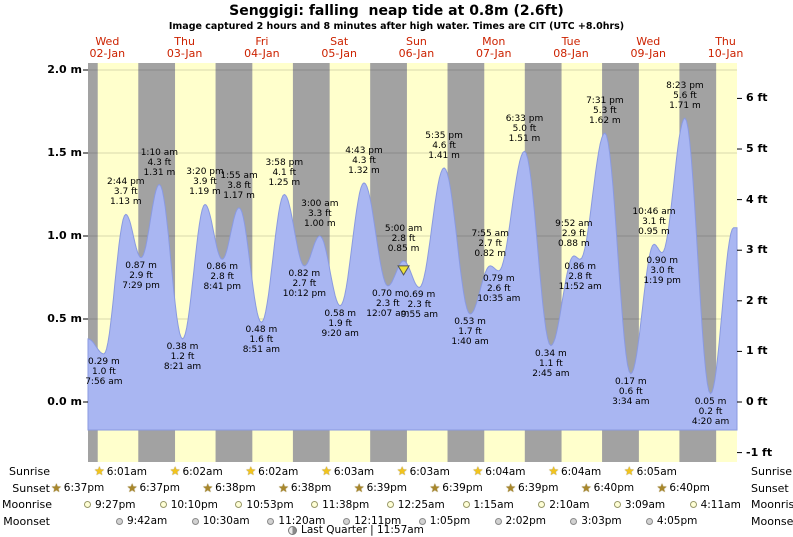 Image resolution: width=793 pixels, height=537 pixels. I want to click on annotation-line: 0.05 m, so click(710, 401).